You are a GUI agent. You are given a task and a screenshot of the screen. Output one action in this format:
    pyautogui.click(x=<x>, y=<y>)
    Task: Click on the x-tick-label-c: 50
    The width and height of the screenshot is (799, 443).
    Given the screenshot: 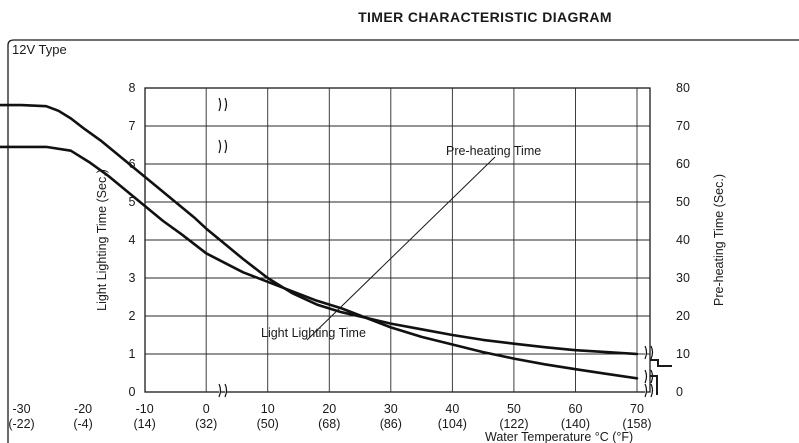 What is the action you would take?
    pyautogui.click(x=514, y=409)
    